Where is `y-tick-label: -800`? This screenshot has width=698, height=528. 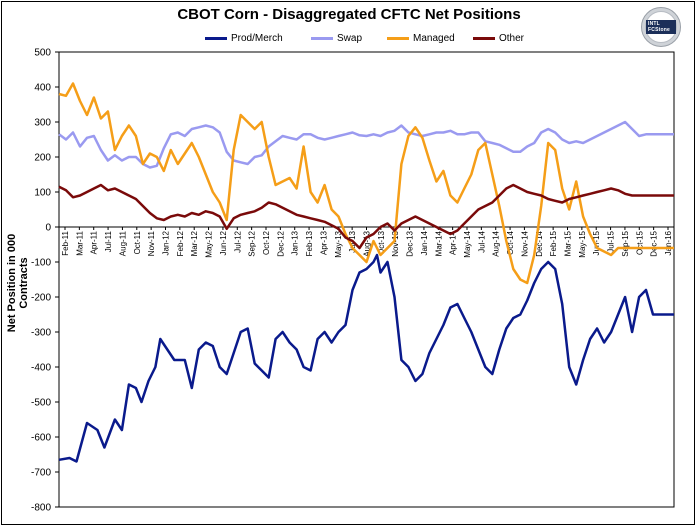 y-tick-label: -800 is located at coordinates (41, 508).